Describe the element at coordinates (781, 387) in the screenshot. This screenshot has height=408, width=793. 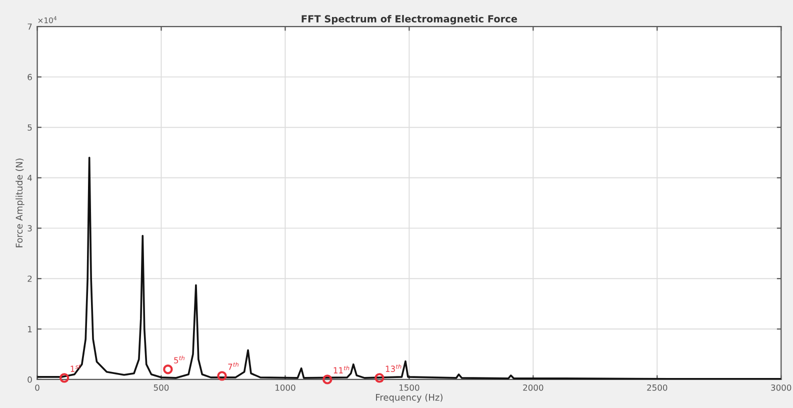
I see `x-tick-label: 3000` at that location.